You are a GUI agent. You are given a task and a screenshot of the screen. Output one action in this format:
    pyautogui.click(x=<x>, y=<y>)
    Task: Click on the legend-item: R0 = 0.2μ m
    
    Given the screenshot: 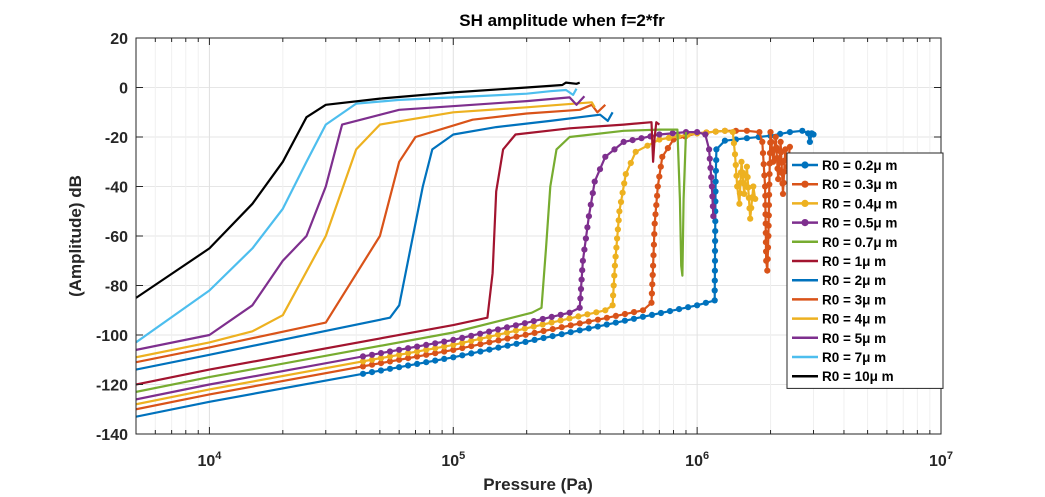 What is the action you would take?
    pyautogui.click(x=844, y=165)
    